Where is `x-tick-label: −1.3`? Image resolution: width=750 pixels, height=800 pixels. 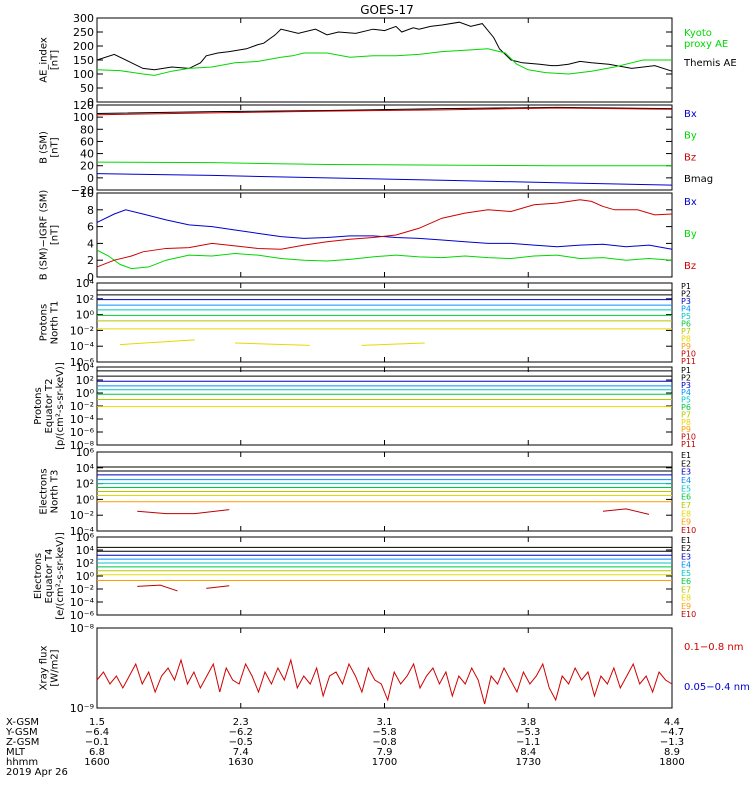 x-tick-label: −1.3 is located at coordinates (672, 742).